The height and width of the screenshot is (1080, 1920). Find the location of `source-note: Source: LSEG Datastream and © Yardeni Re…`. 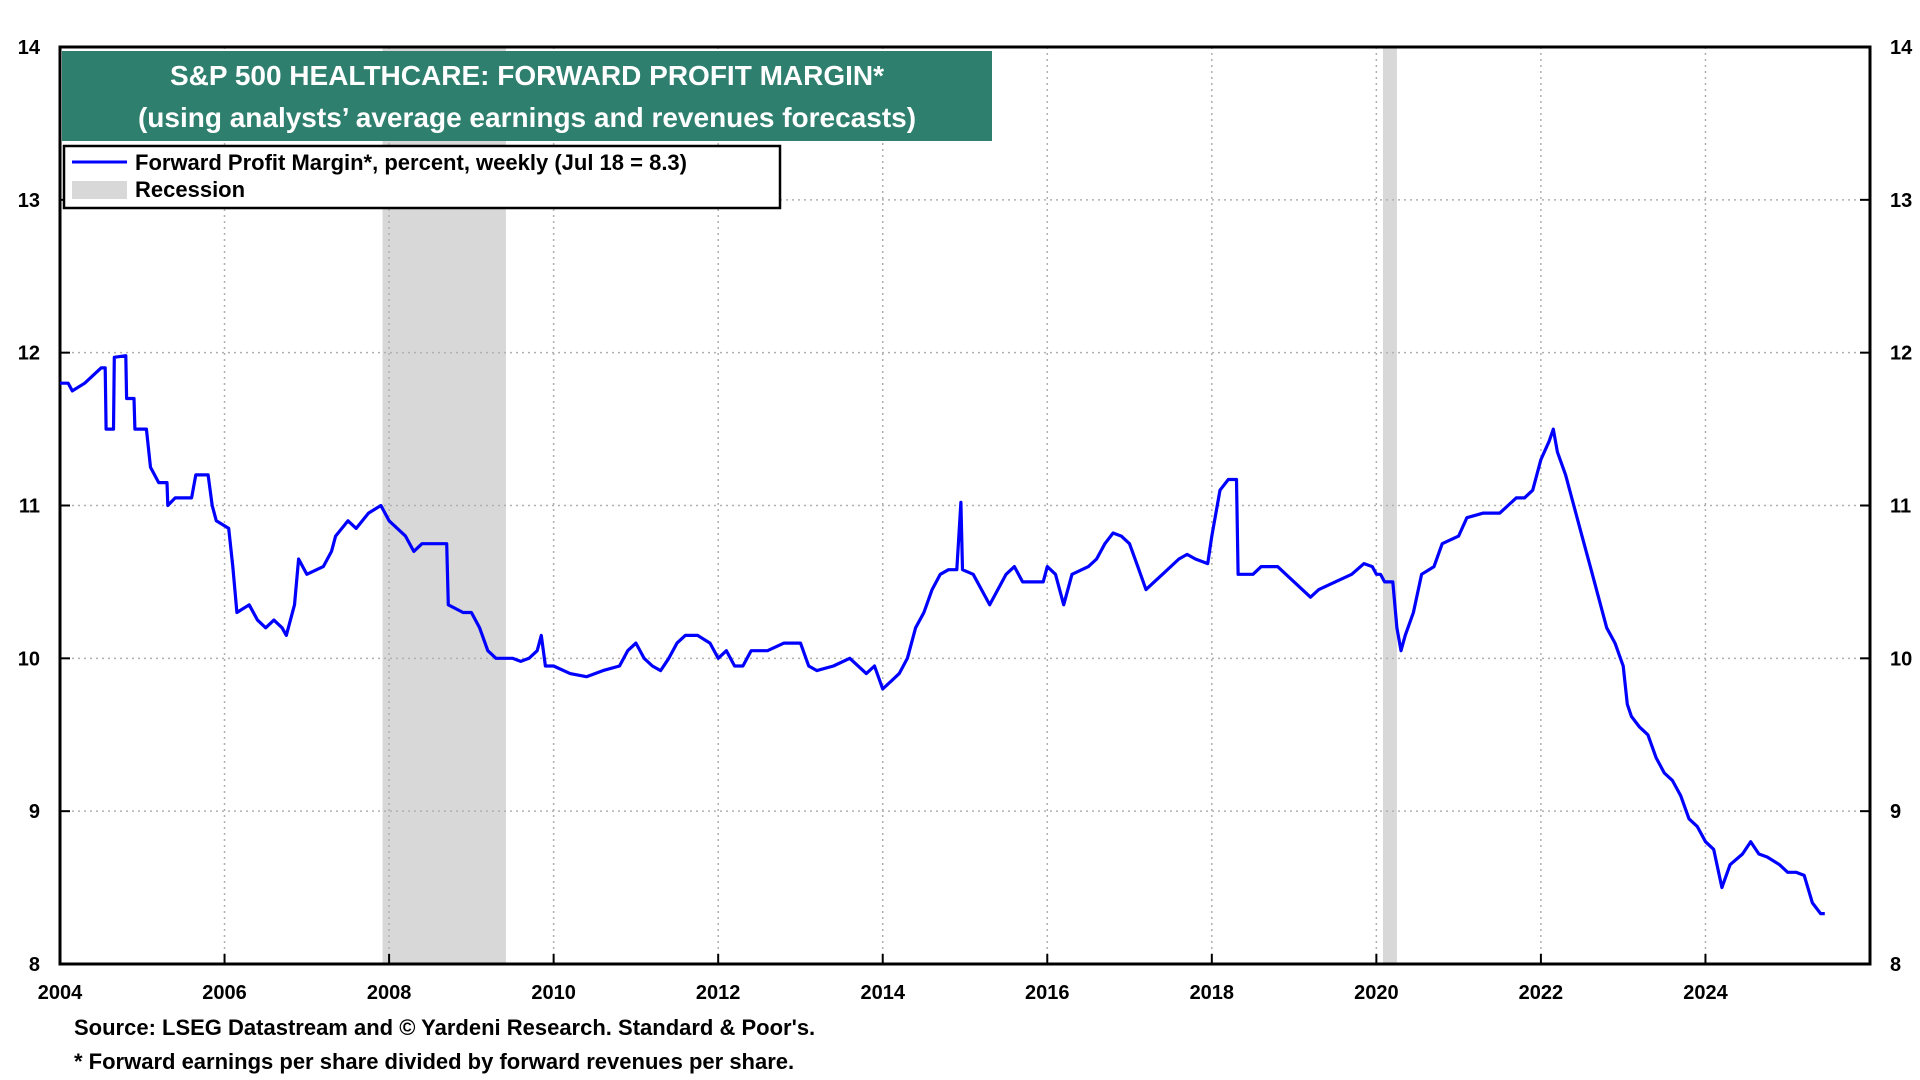

source-note: Source: LSEG Datastream and © Yardeni Re… is located at coordinates (445, 1027).